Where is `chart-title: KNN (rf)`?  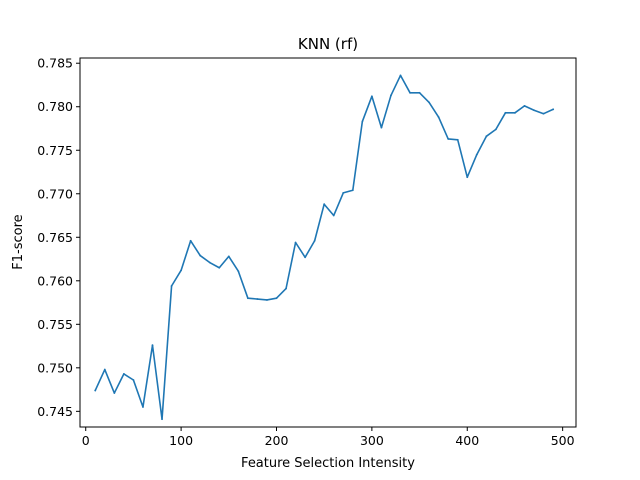 chart-title: KNN (rf) is located at coordinates (328, 44).